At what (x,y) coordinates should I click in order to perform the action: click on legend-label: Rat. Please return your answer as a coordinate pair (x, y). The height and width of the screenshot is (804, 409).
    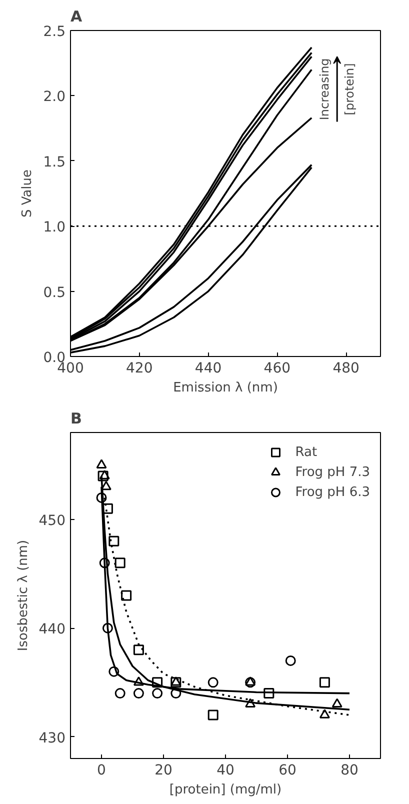
    Looking at the image, I should click on (306, 452).